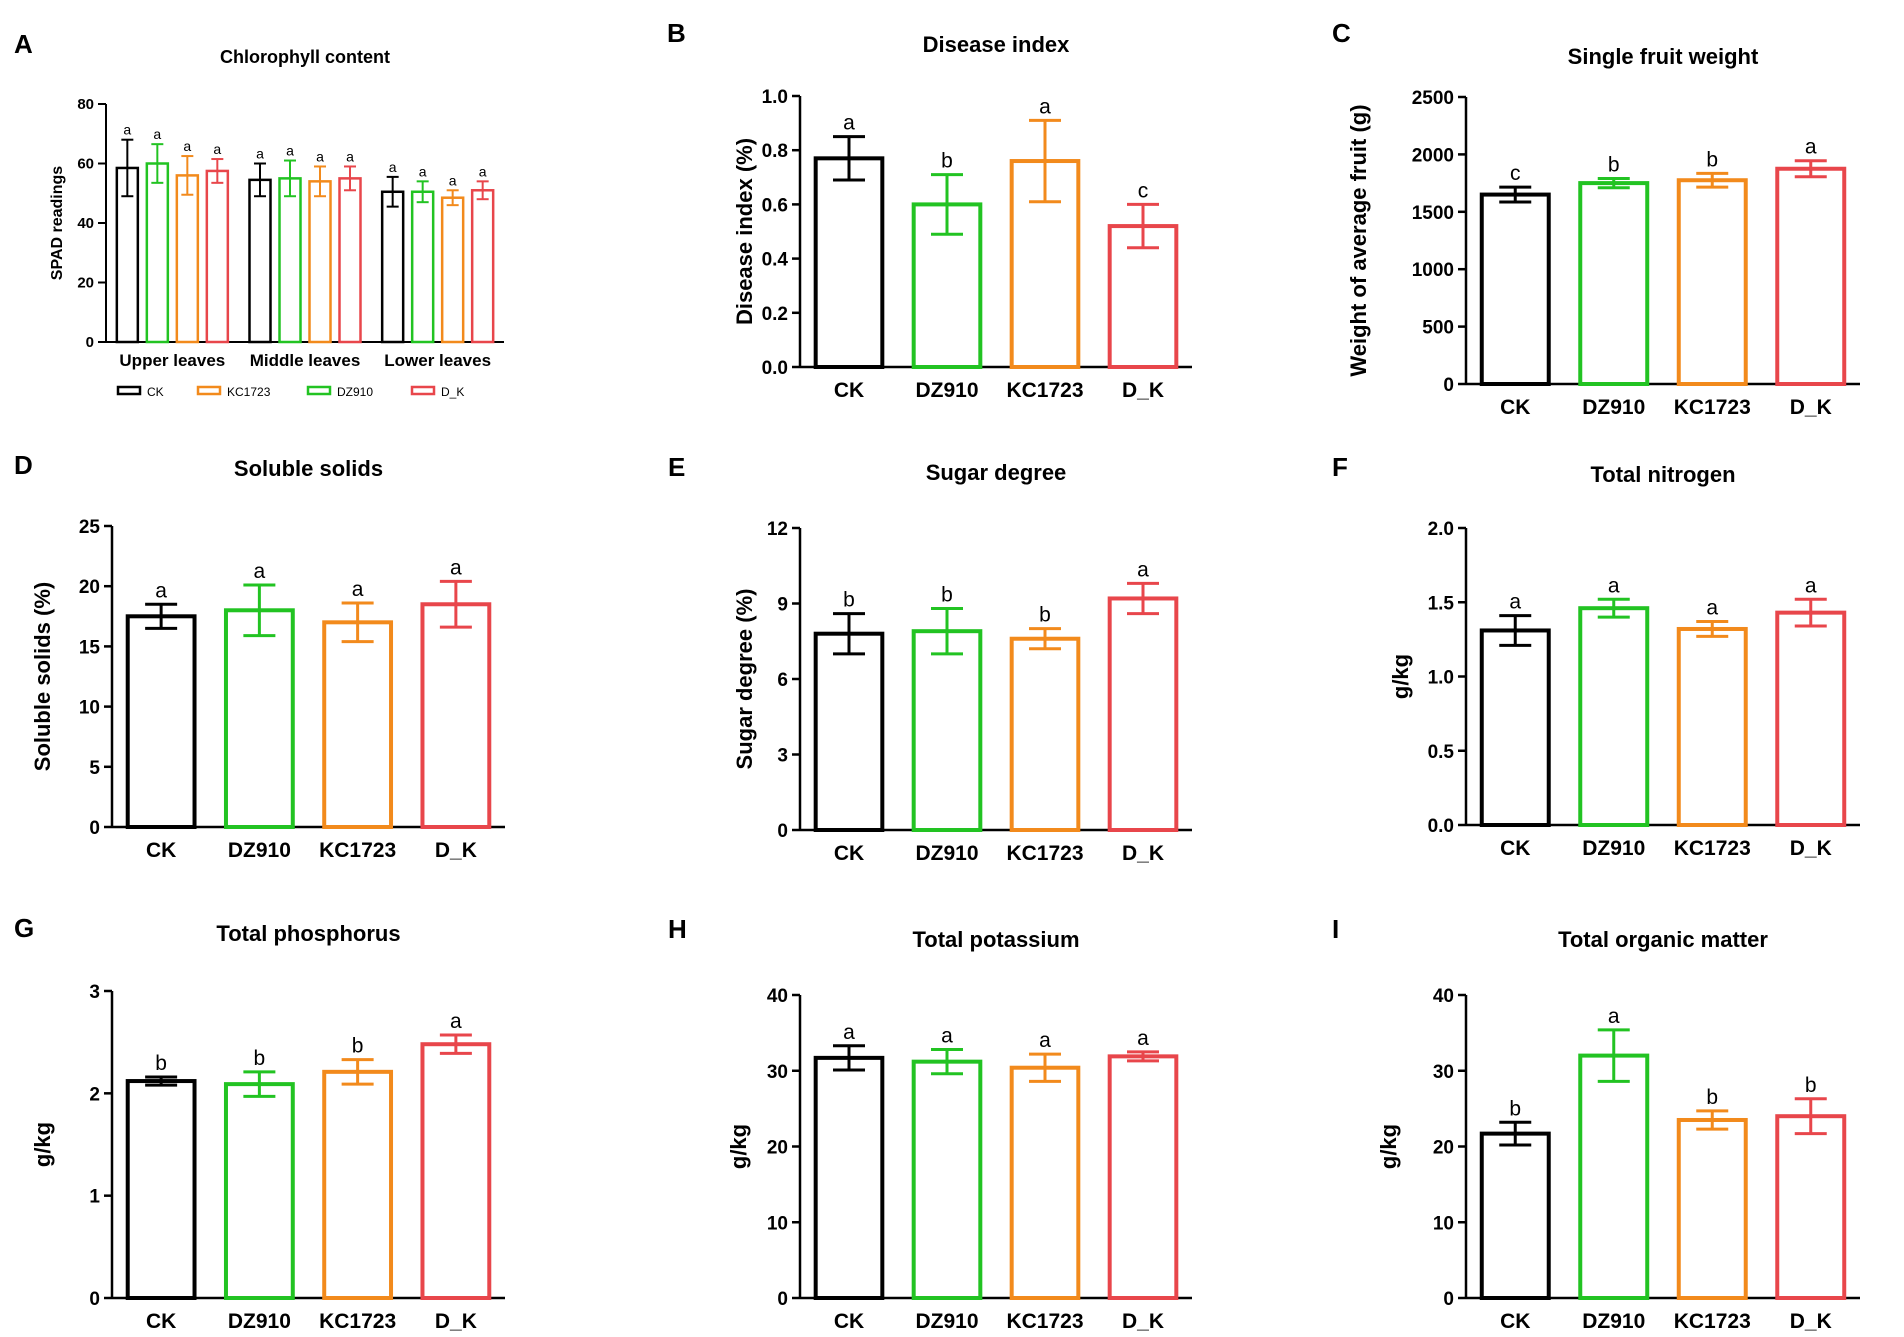  What do you see at coordinates (42, 676) in the screenshot?
I see `y-axis-label: Soluble solids (%)` at bounding box center [42, 676].